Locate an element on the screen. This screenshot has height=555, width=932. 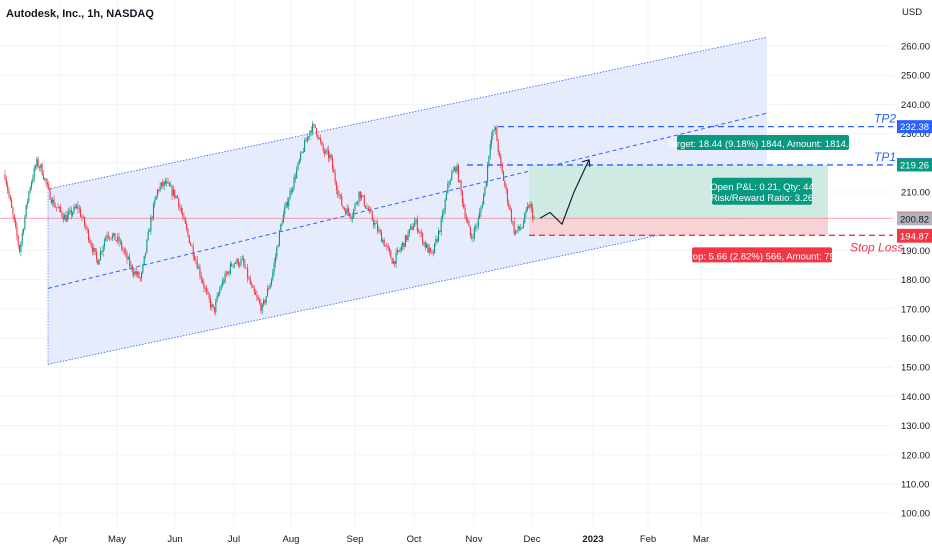
time-axis: Apr May Jun Jul Aug Sep Oct Nov Dec 2023 Feb Mar is located at coordinates (381, 539).